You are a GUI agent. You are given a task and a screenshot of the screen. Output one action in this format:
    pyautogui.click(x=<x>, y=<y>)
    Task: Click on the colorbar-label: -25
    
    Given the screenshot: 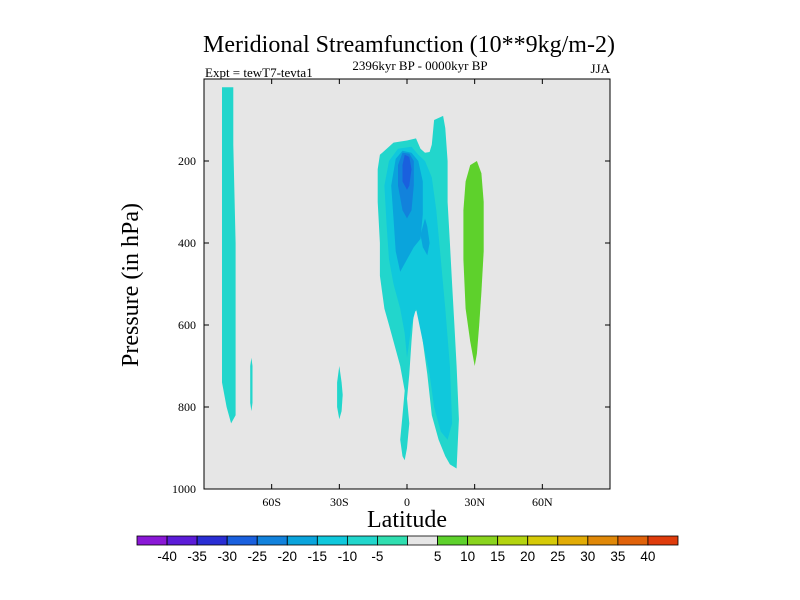 What is the action you would take?
    pyautogui.click(x=257, y=556)
    